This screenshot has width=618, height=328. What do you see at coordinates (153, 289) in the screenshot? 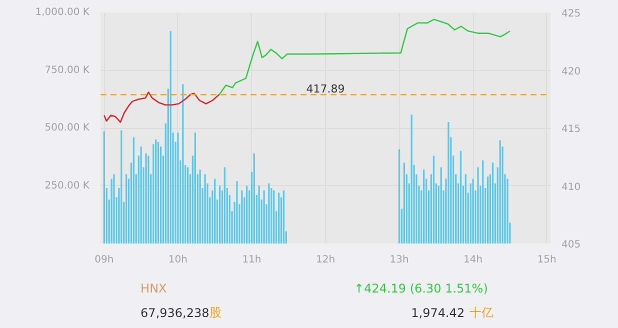
I see `text: HNX` at bounding box center [153, 289].